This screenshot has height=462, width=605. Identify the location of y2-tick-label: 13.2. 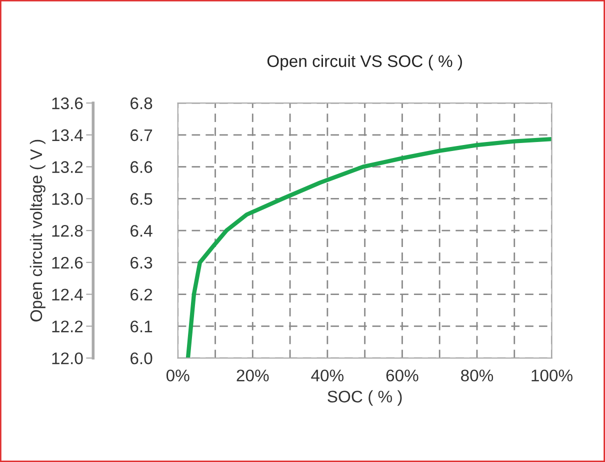
(67, 167).